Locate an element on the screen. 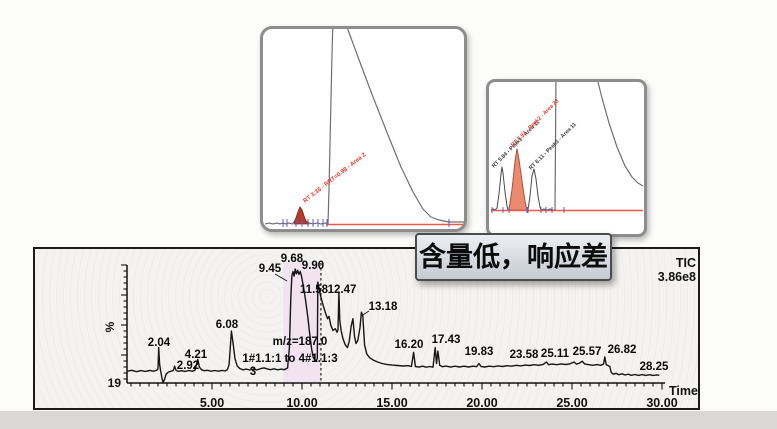 This screenshot has width=777, height=429. peak-annotation: RT 3.36 - RRT=0.98 - Area 2 is located at coordinates (335, 178).